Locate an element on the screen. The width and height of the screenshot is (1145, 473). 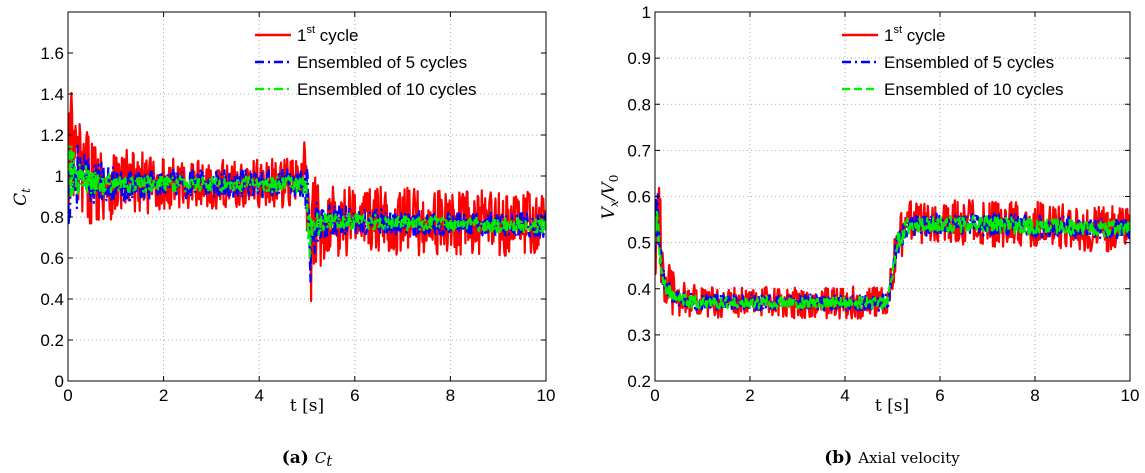
y-tick-label: 0.5 is located at coordinates (639, 243).